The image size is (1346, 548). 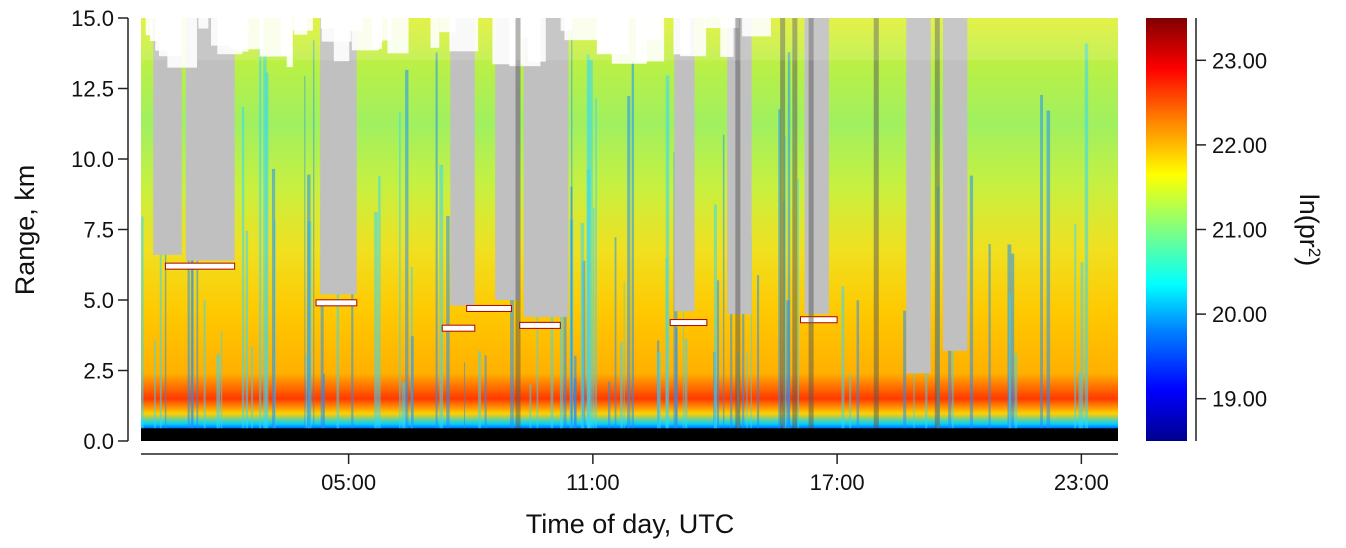 What do you see at coordinates (1239, 60) in the screenshot?
I see `colorbar-tick-label: 23.00` at bounding box center [1239, 60].